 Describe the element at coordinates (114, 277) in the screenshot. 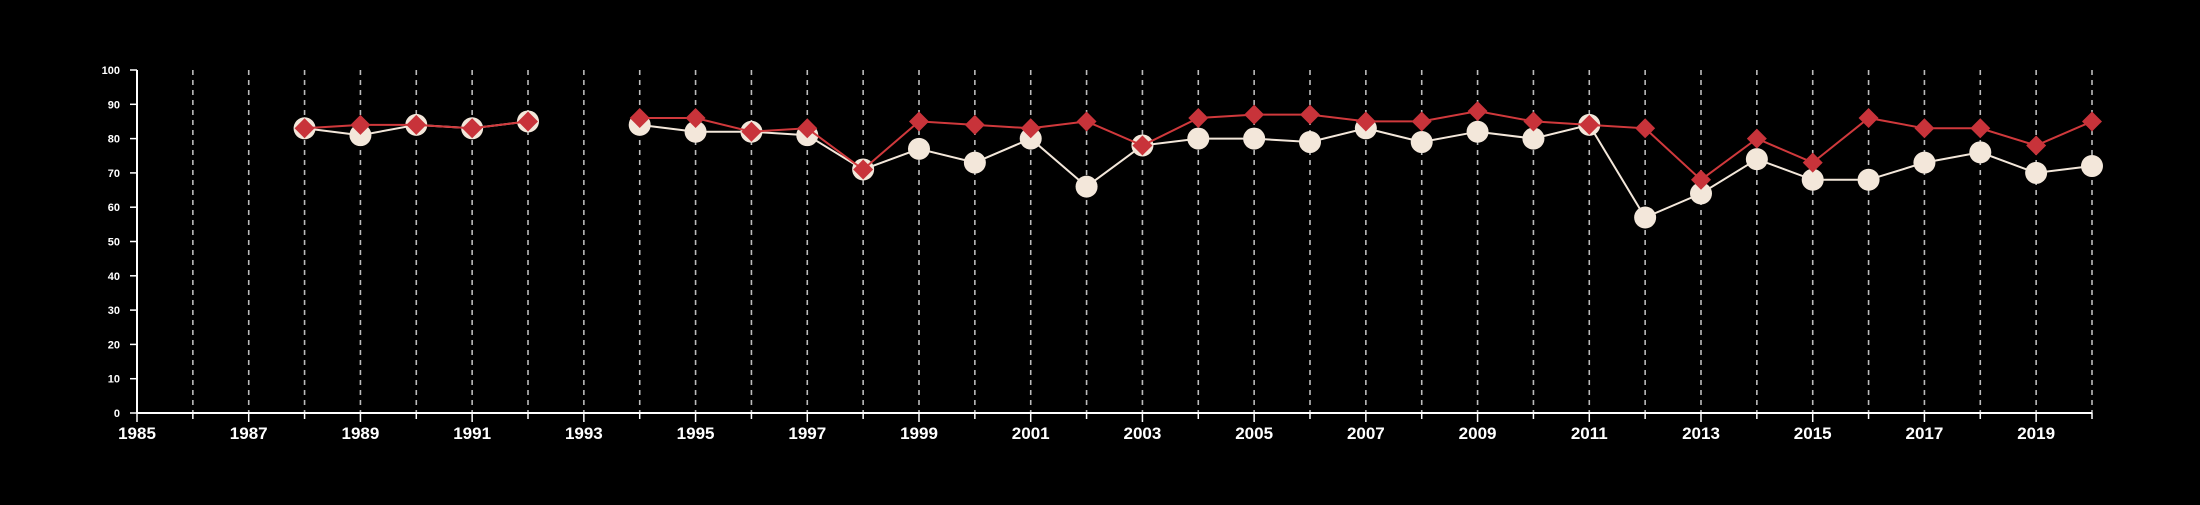

I see `y-tick-label-40: 40` at that location.